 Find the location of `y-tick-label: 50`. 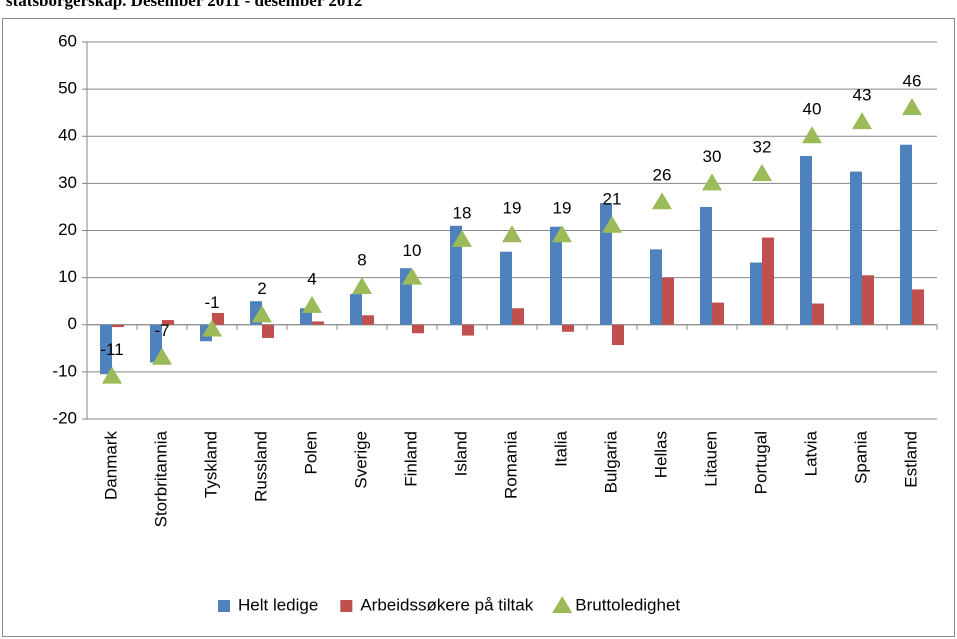

y-tick-label: 50 is located at coordinates (67, 88).